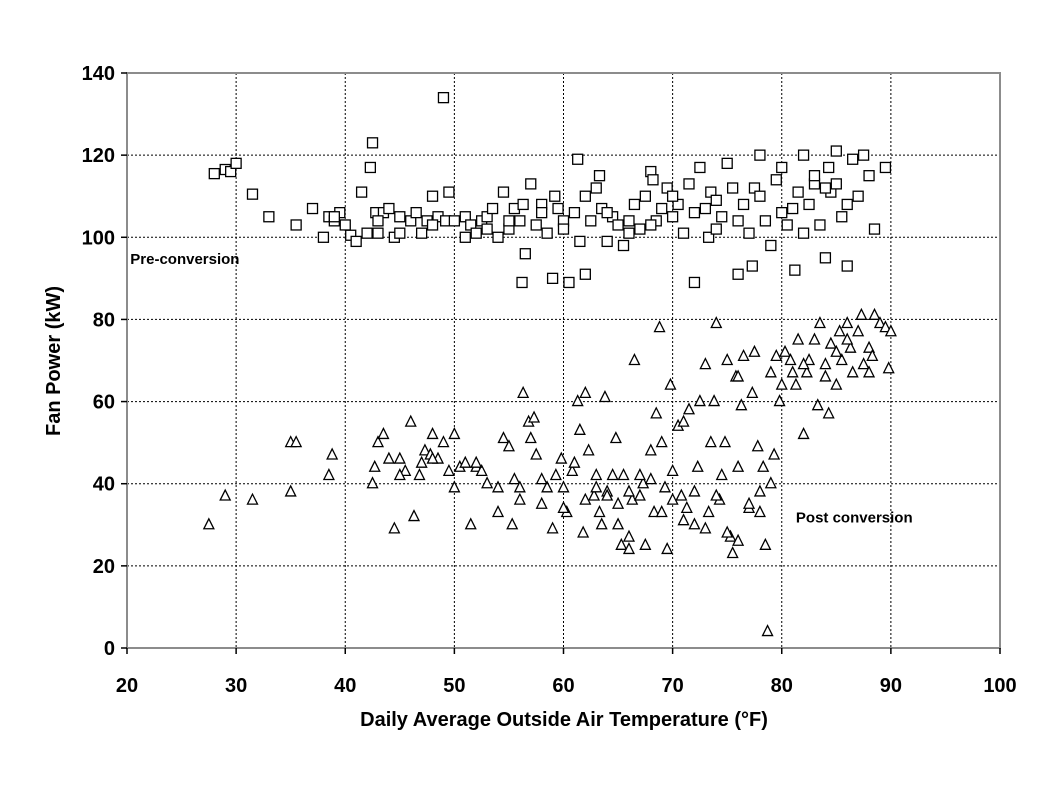  I want to click on x-tick-label: 100, so click(999, 686).